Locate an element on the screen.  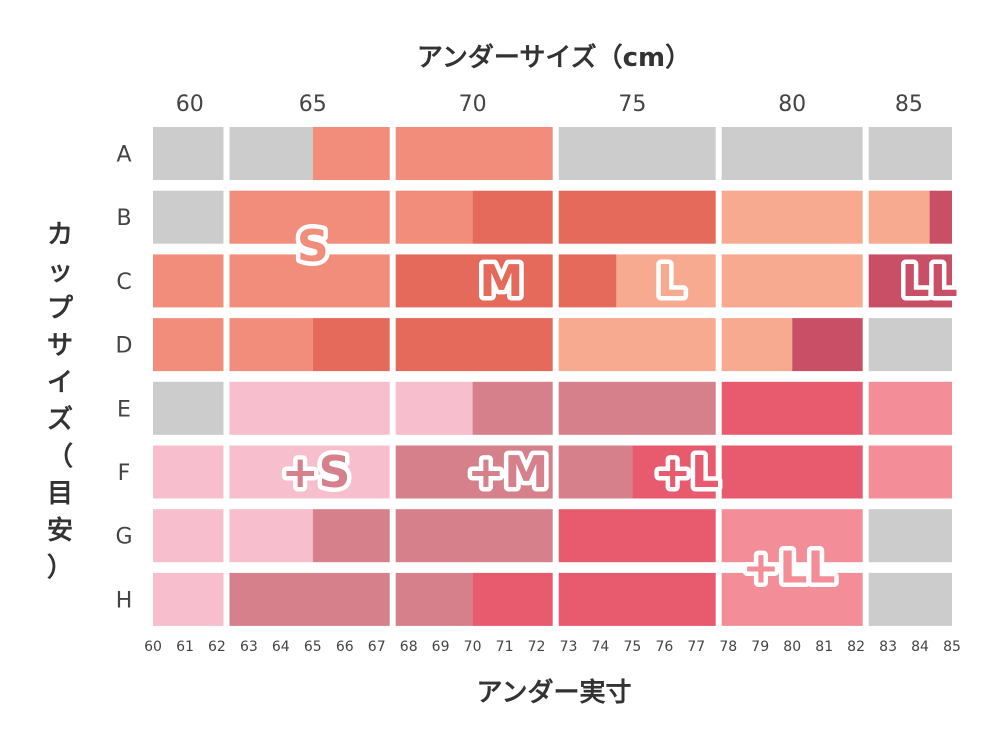
actual-tick-85: 85 is located at coordinates (952, 647).